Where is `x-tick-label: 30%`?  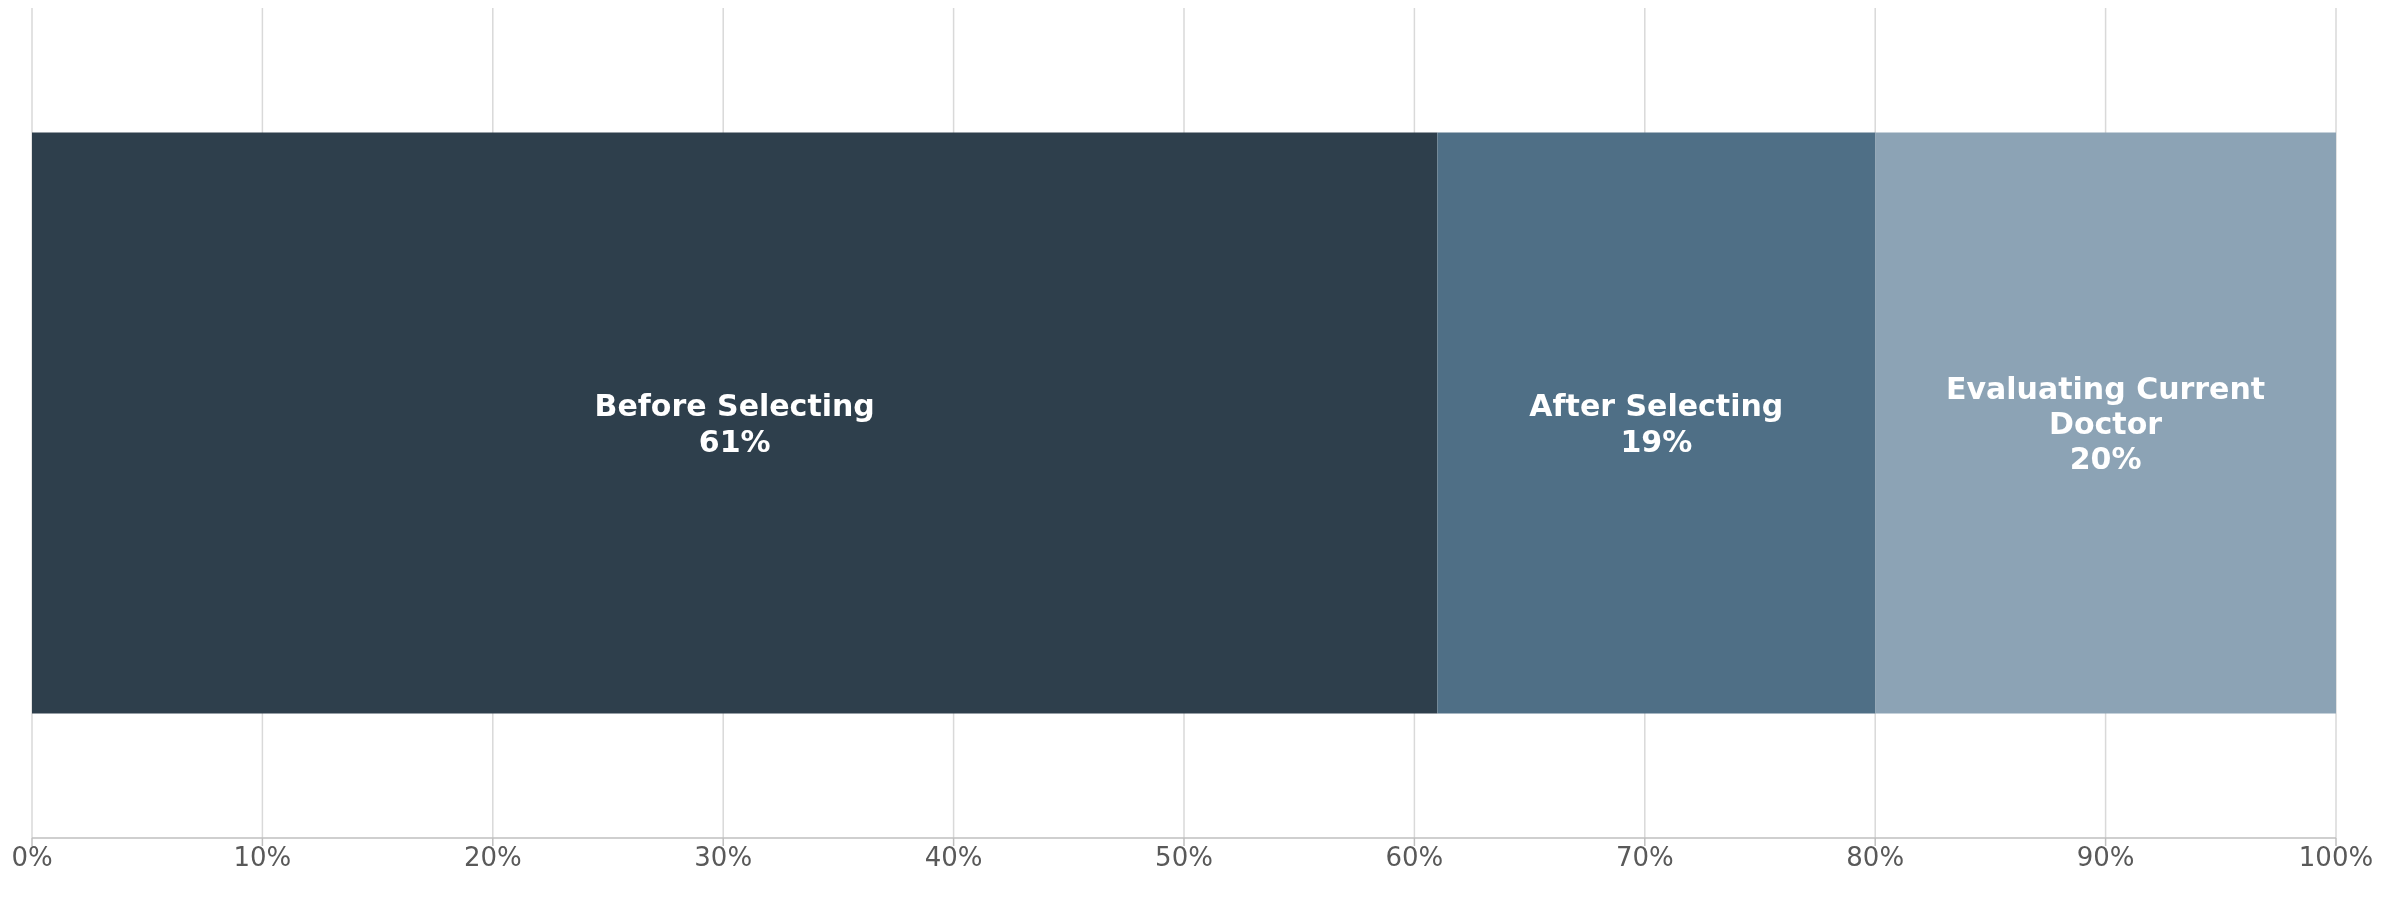 x-tick-label: 30% is located at coordinates (723, 857).